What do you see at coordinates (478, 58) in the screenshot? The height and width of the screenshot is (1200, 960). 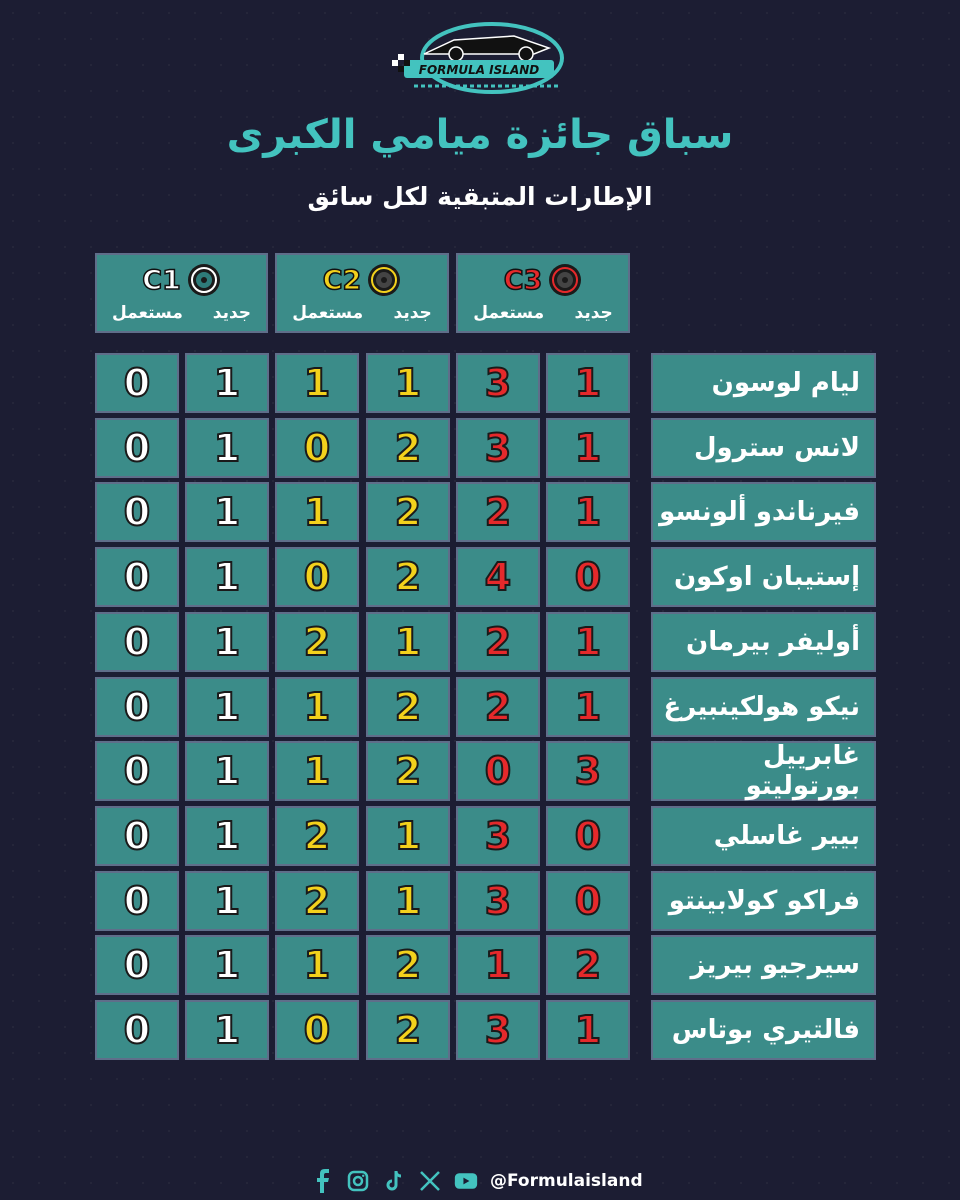 I see `formula-island-logo: FORMULA ISLAND` at bounding box center [478, 58].